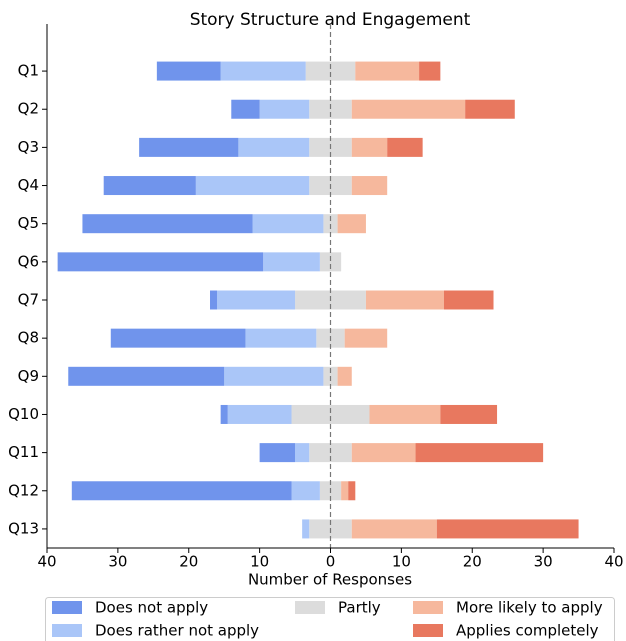 This screenshot has width=626, height=641. Describe the element at coordinates (28, 185) in the screenshot. I see `y-tick-label: Q4` at that location.